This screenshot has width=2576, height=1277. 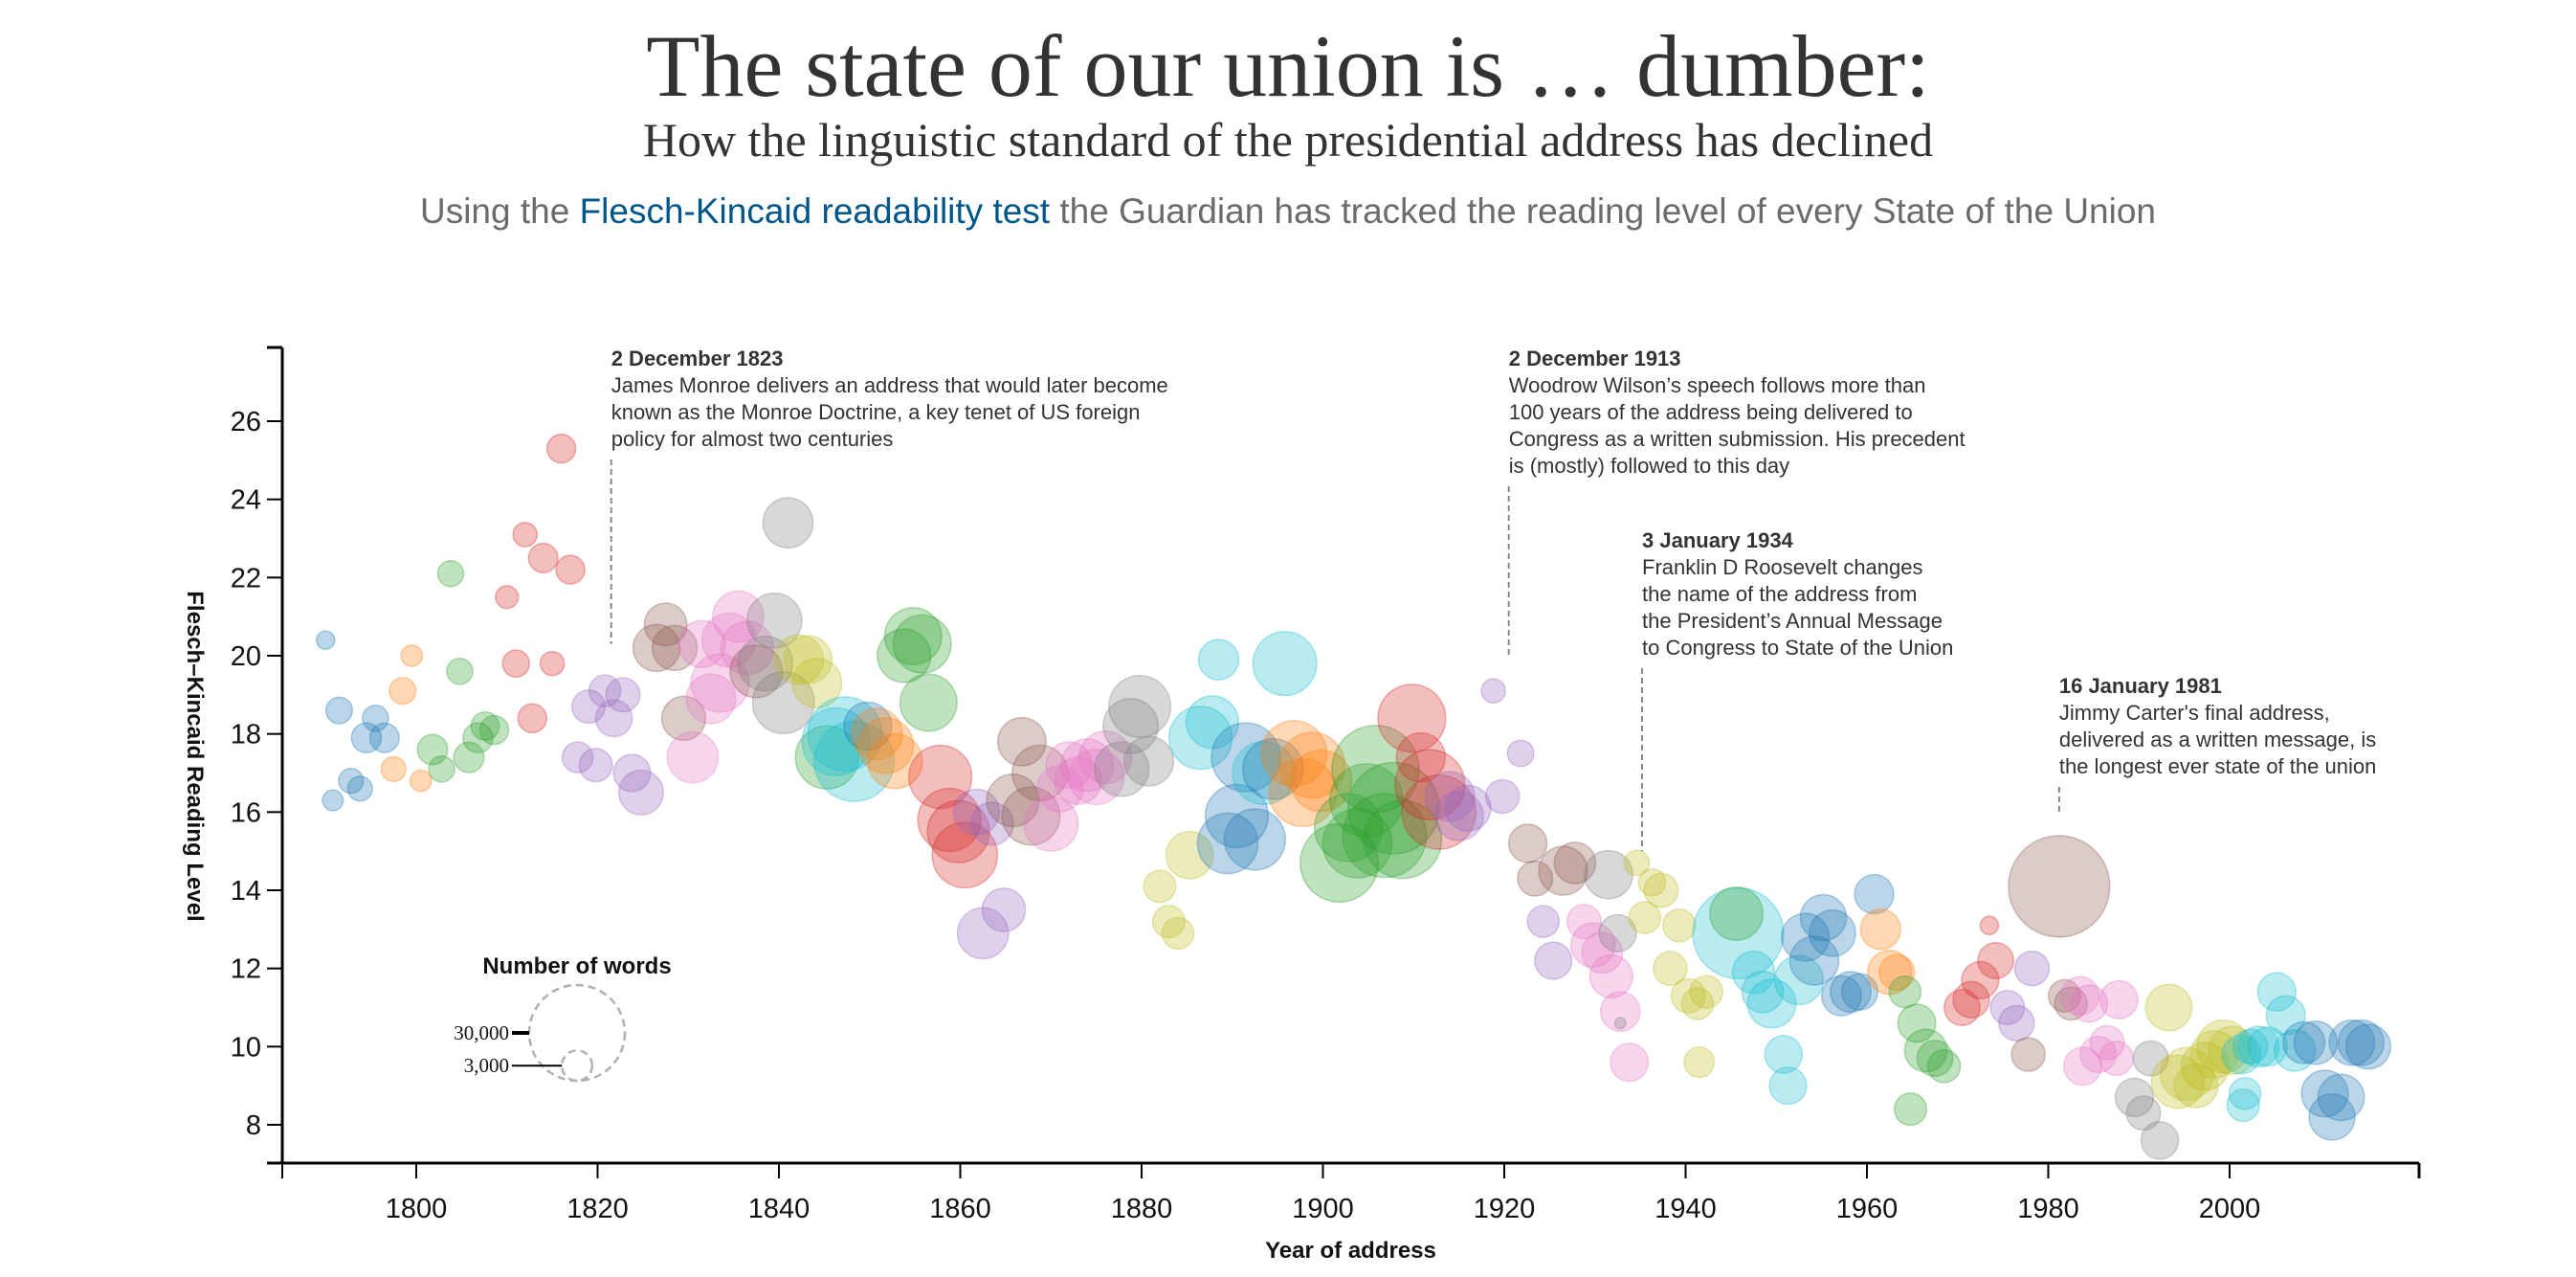 I want to click on flesch-kincaid-link: Flesch-Kincaid readability test, so click(x=815, y=211).